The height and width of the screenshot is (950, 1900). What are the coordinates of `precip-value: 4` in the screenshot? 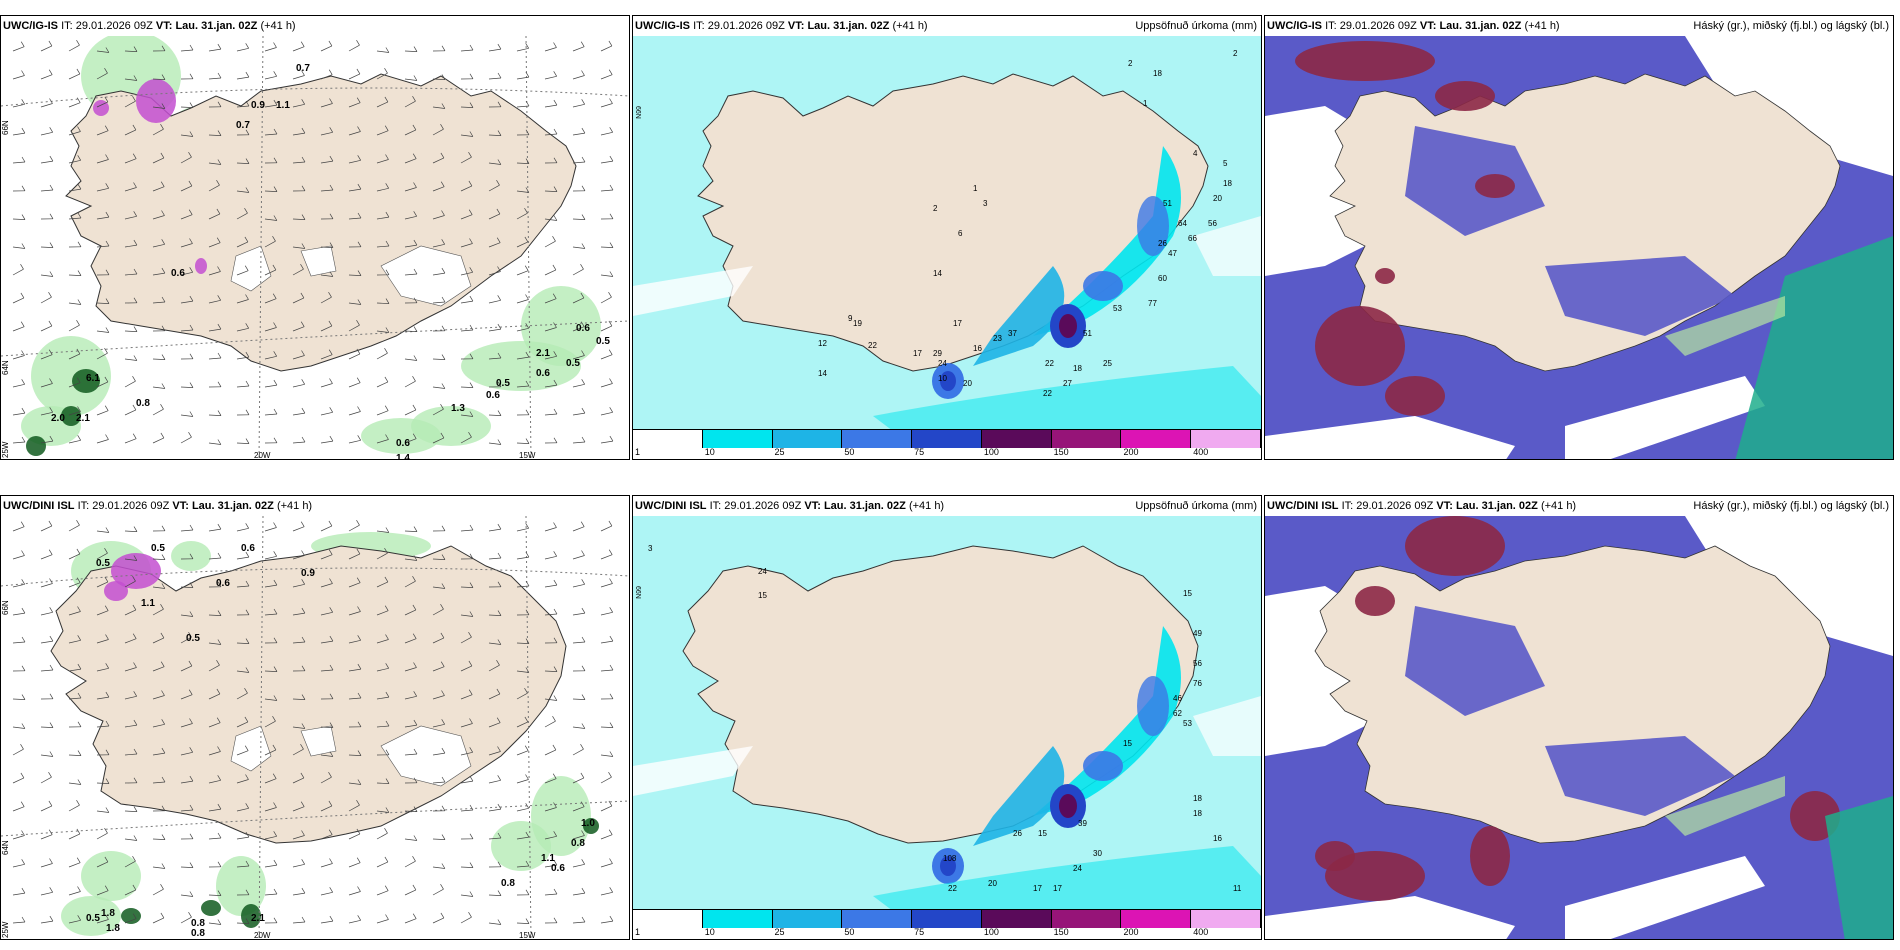 It's located at (1195, 153).